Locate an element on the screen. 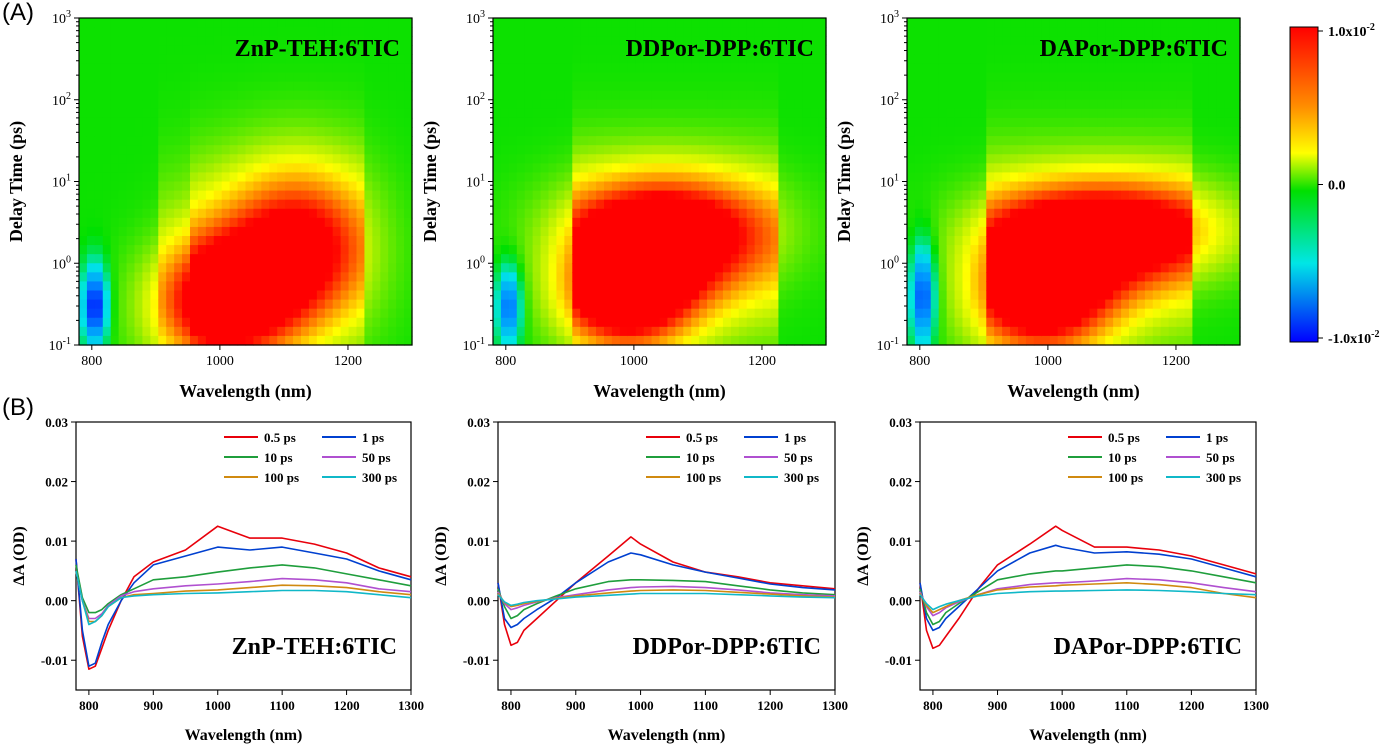 Image resolution: width=1400 pixels, height=748 pixels. x-axis-title: Wavelength (nm) is located at coordinates (667, 735).